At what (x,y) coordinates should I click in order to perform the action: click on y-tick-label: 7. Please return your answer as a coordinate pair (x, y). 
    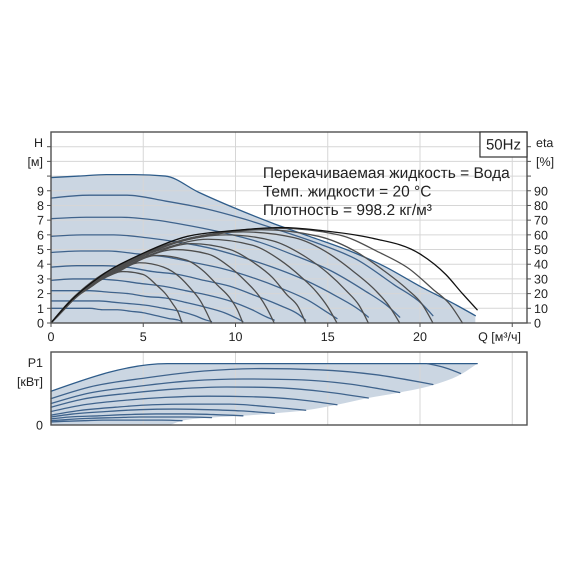
    Looking at the image, I should click on (40, 221).